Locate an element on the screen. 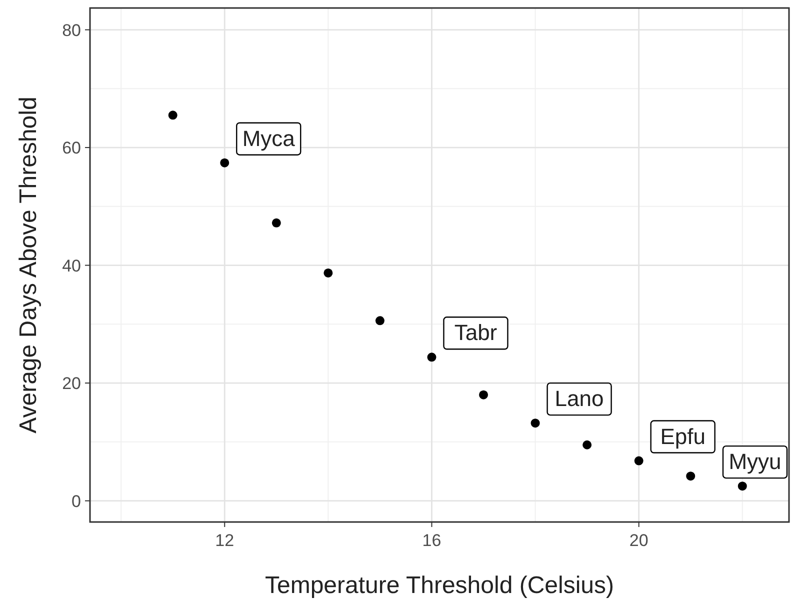 The width and height of the screenshot is (793, 605). x-axis-title: Temperature Threshold (Celsius) is located at coordinates (439, 585).